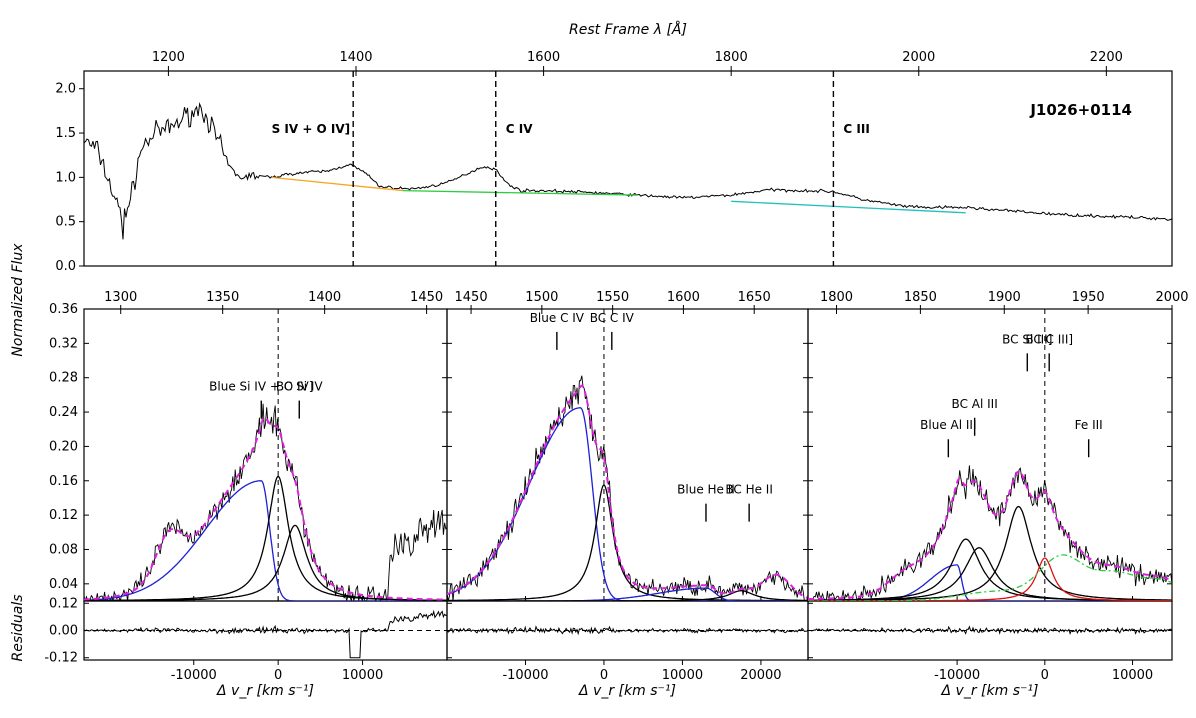 This screenshot has height=718, width=1196. What do you see at coordinates (731, 57) in the screenshot?
I see `top-x-tick-label: 1800` at bounding box center [731, 57].